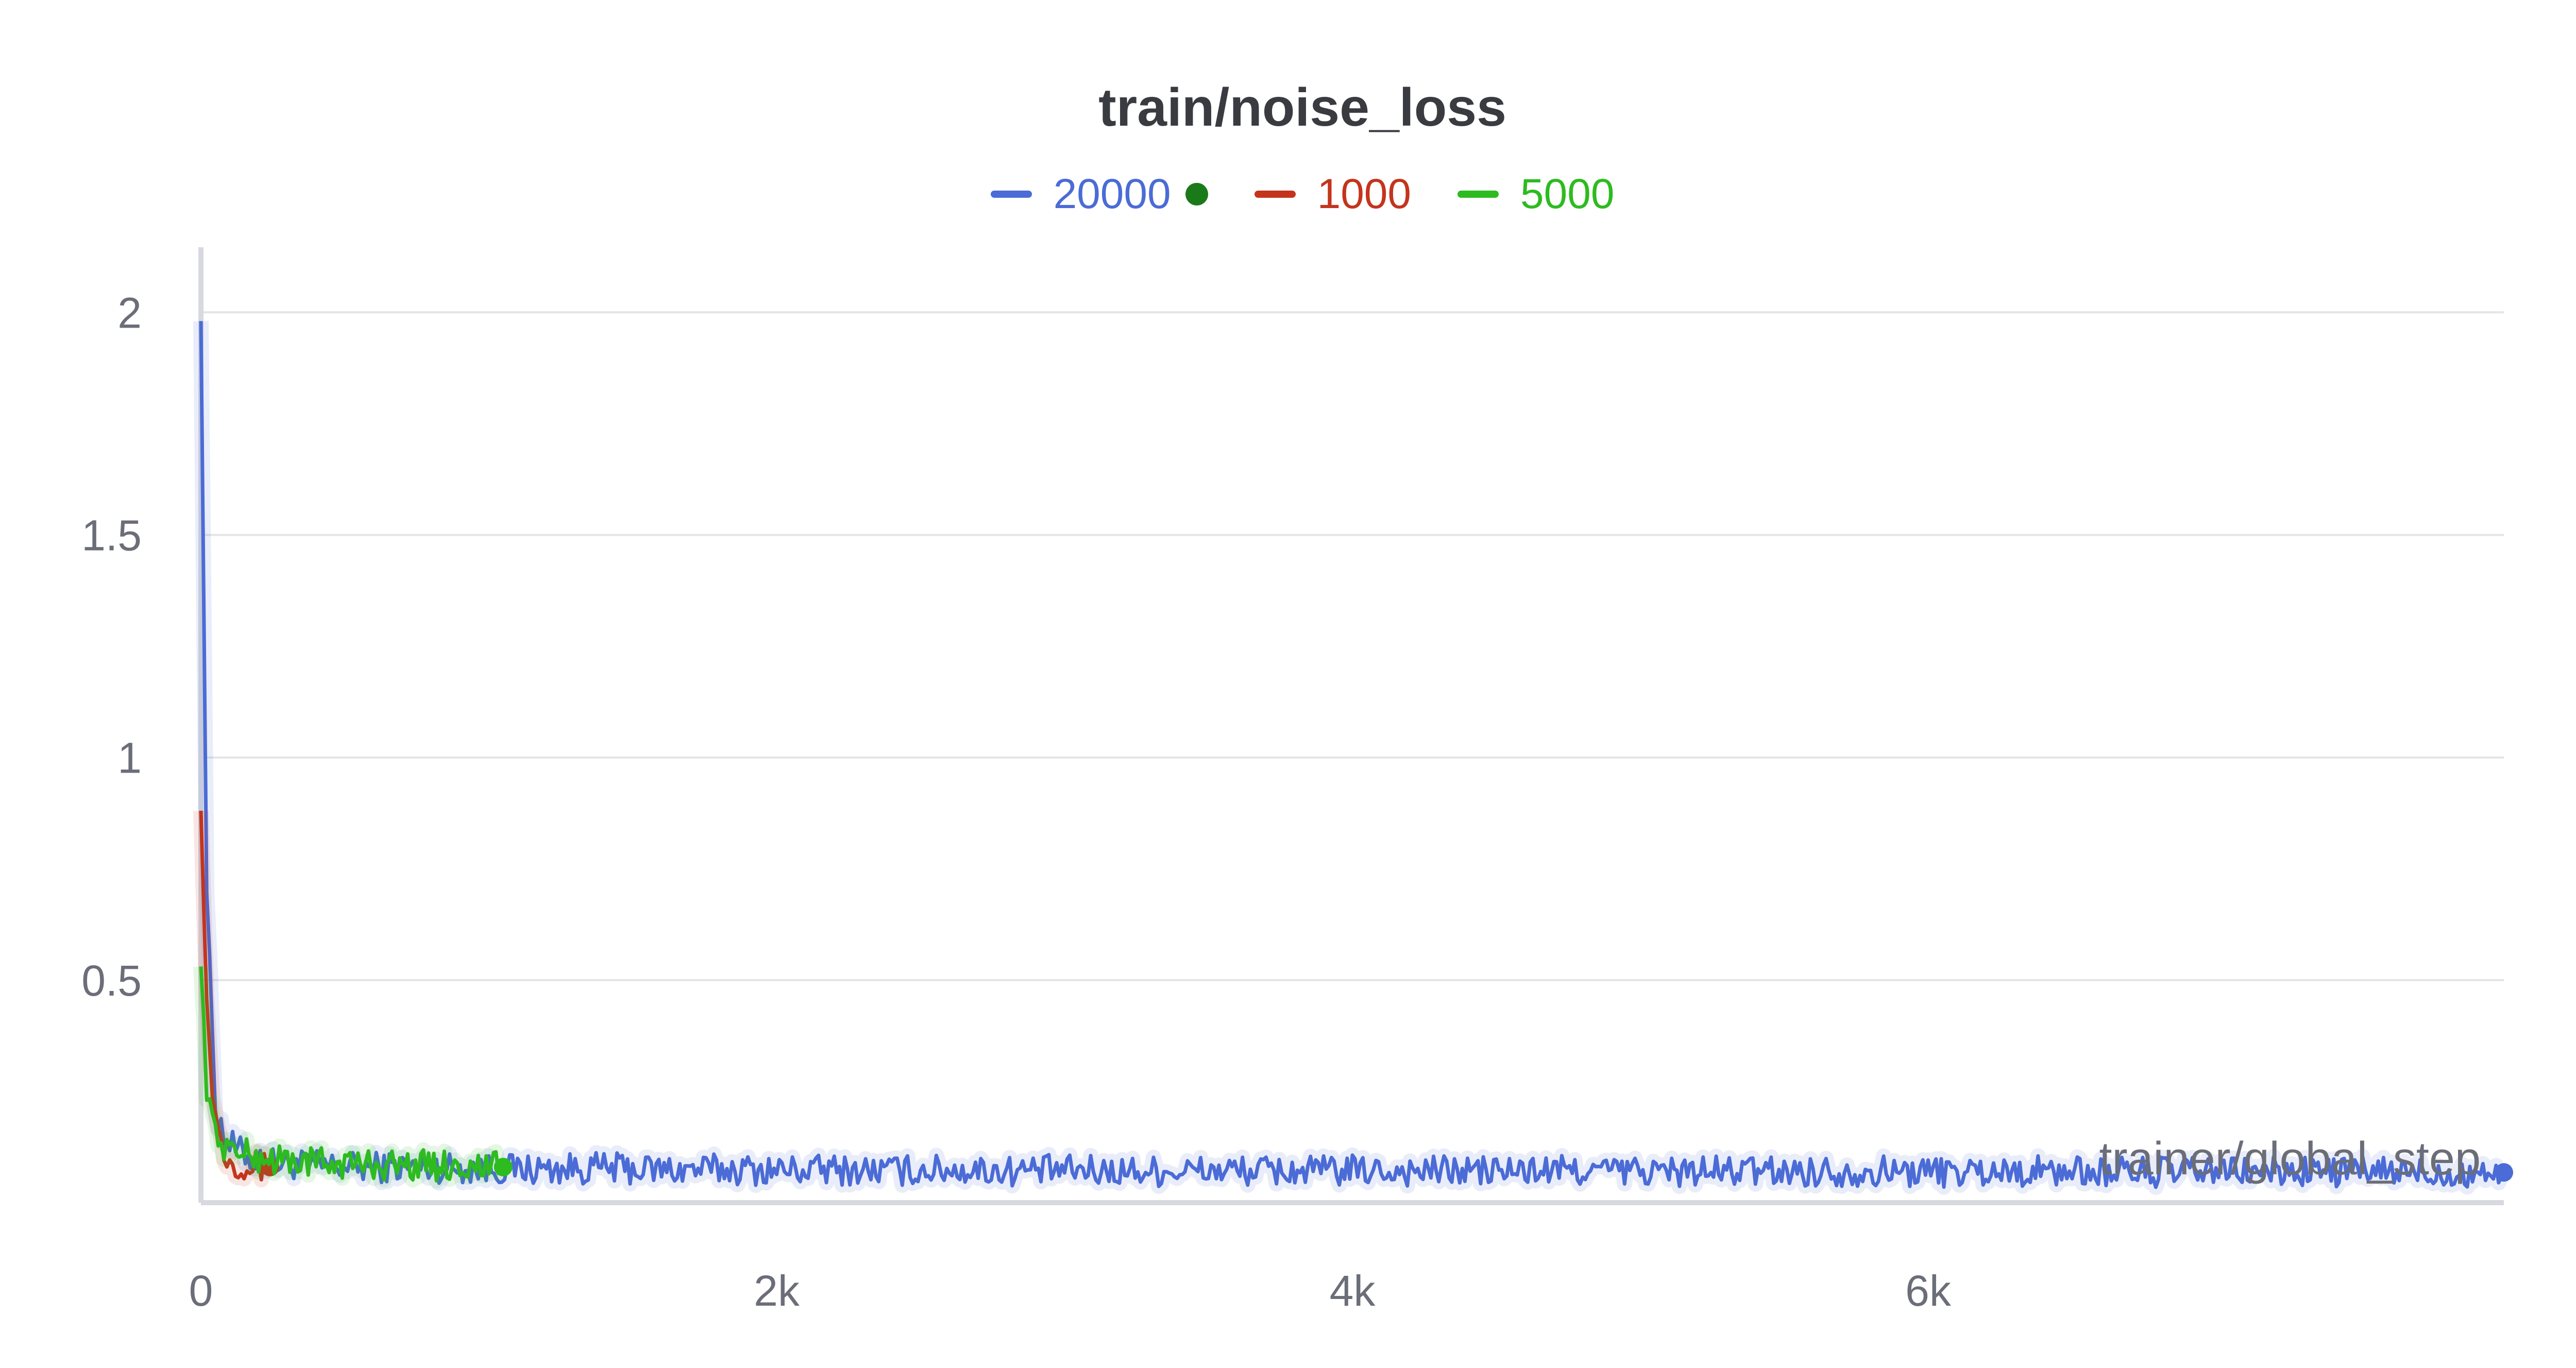 This screenshot has width=2576, height=1368. I want to click on legend-item-1000: 1000, so click(1333, 194).